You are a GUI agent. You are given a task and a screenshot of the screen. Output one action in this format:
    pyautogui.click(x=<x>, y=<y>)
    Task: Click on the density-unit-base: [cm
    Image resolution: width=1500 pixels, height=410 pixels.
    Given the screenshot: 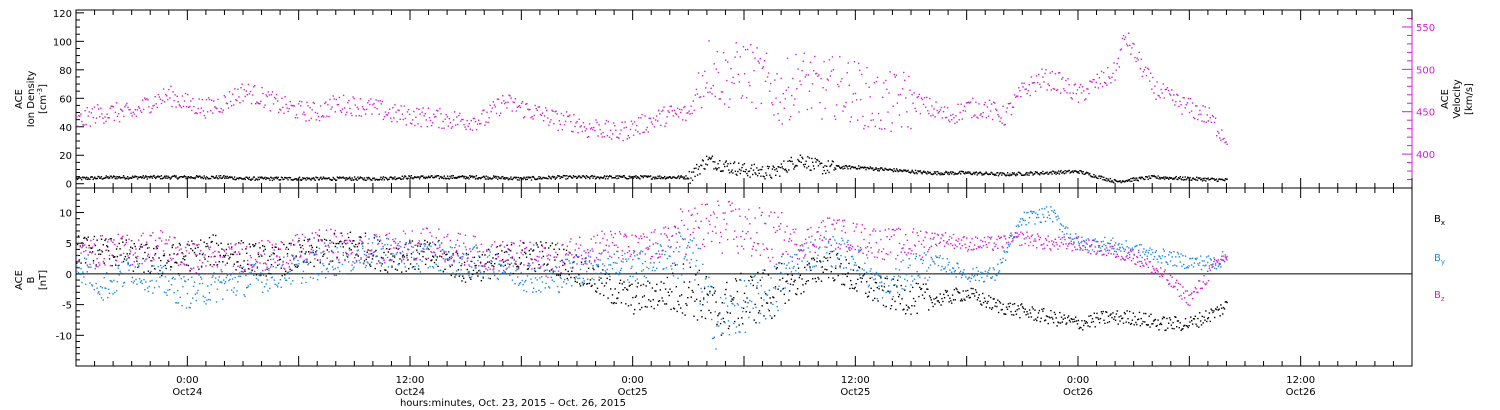 What is the action you would take?
    pyautogui.click(x=43, y=104)
    